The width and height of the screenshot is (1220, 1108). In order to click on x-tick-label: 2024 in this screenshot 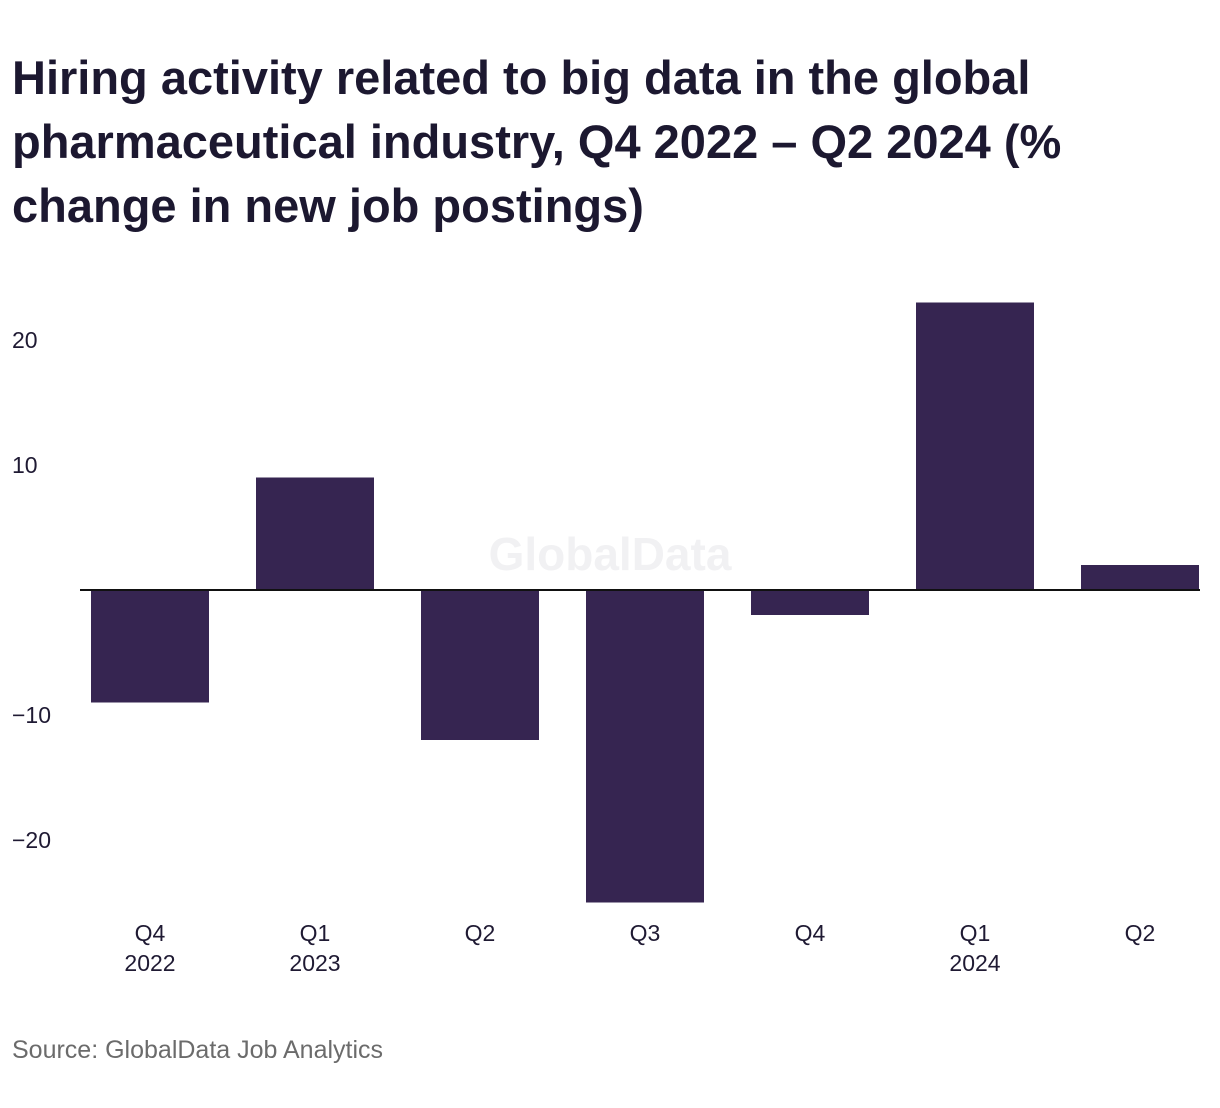, I will do `click(974, 963)`.